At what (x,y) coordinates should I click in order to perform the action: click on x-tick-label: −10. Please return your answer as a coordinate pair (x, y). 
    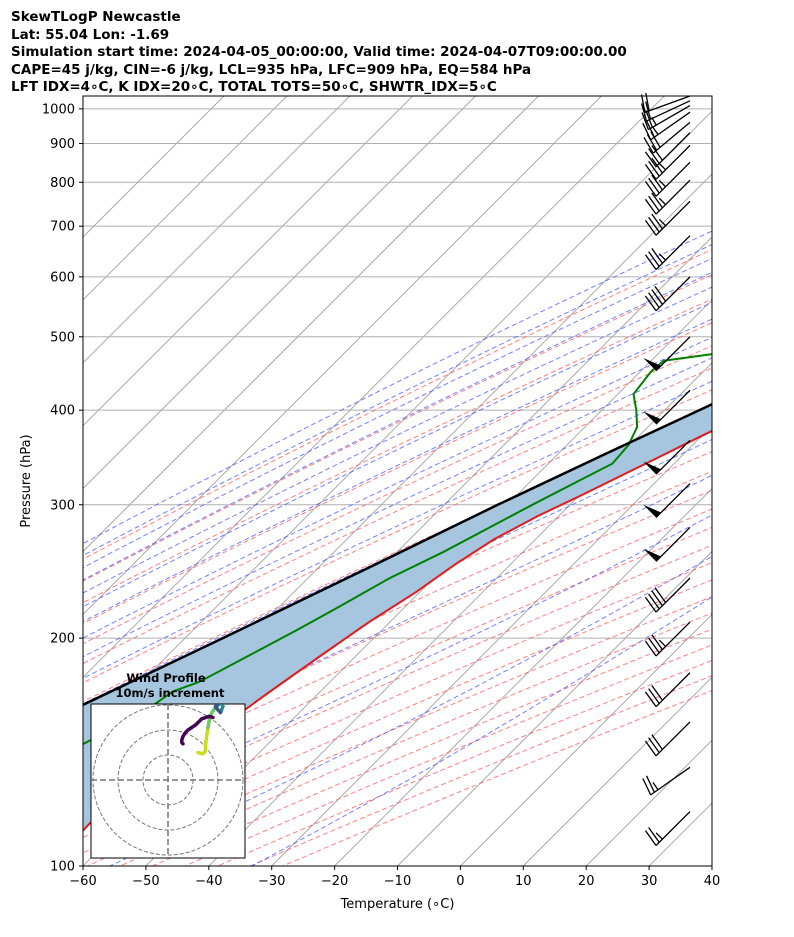
    Looking at the image, I should click on (397, 881).